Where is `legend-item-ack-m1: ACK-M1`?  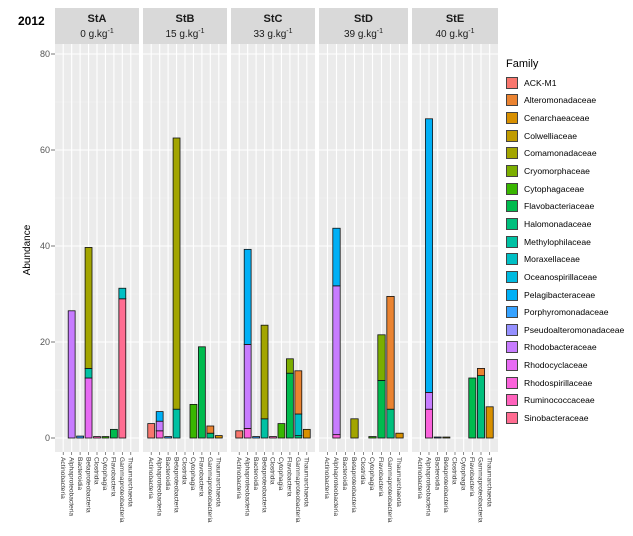 legend-item-ack-m1: ACK-M1 is located at coordinates (568, 83).